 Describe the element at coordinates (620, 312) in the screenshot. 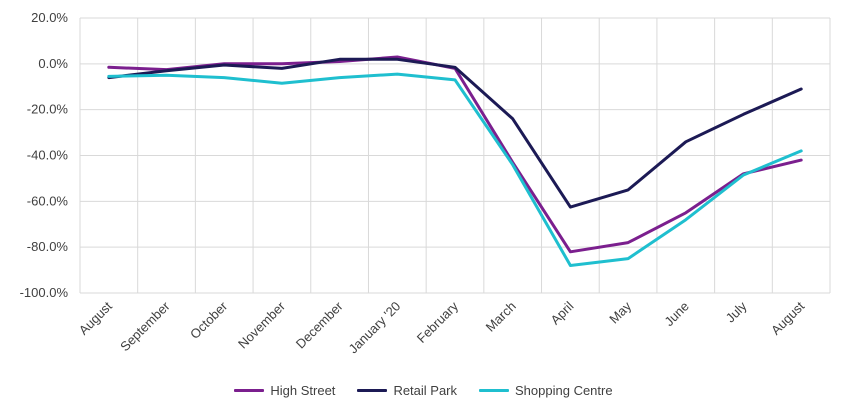

I see `x-tick-label: May` at that location.